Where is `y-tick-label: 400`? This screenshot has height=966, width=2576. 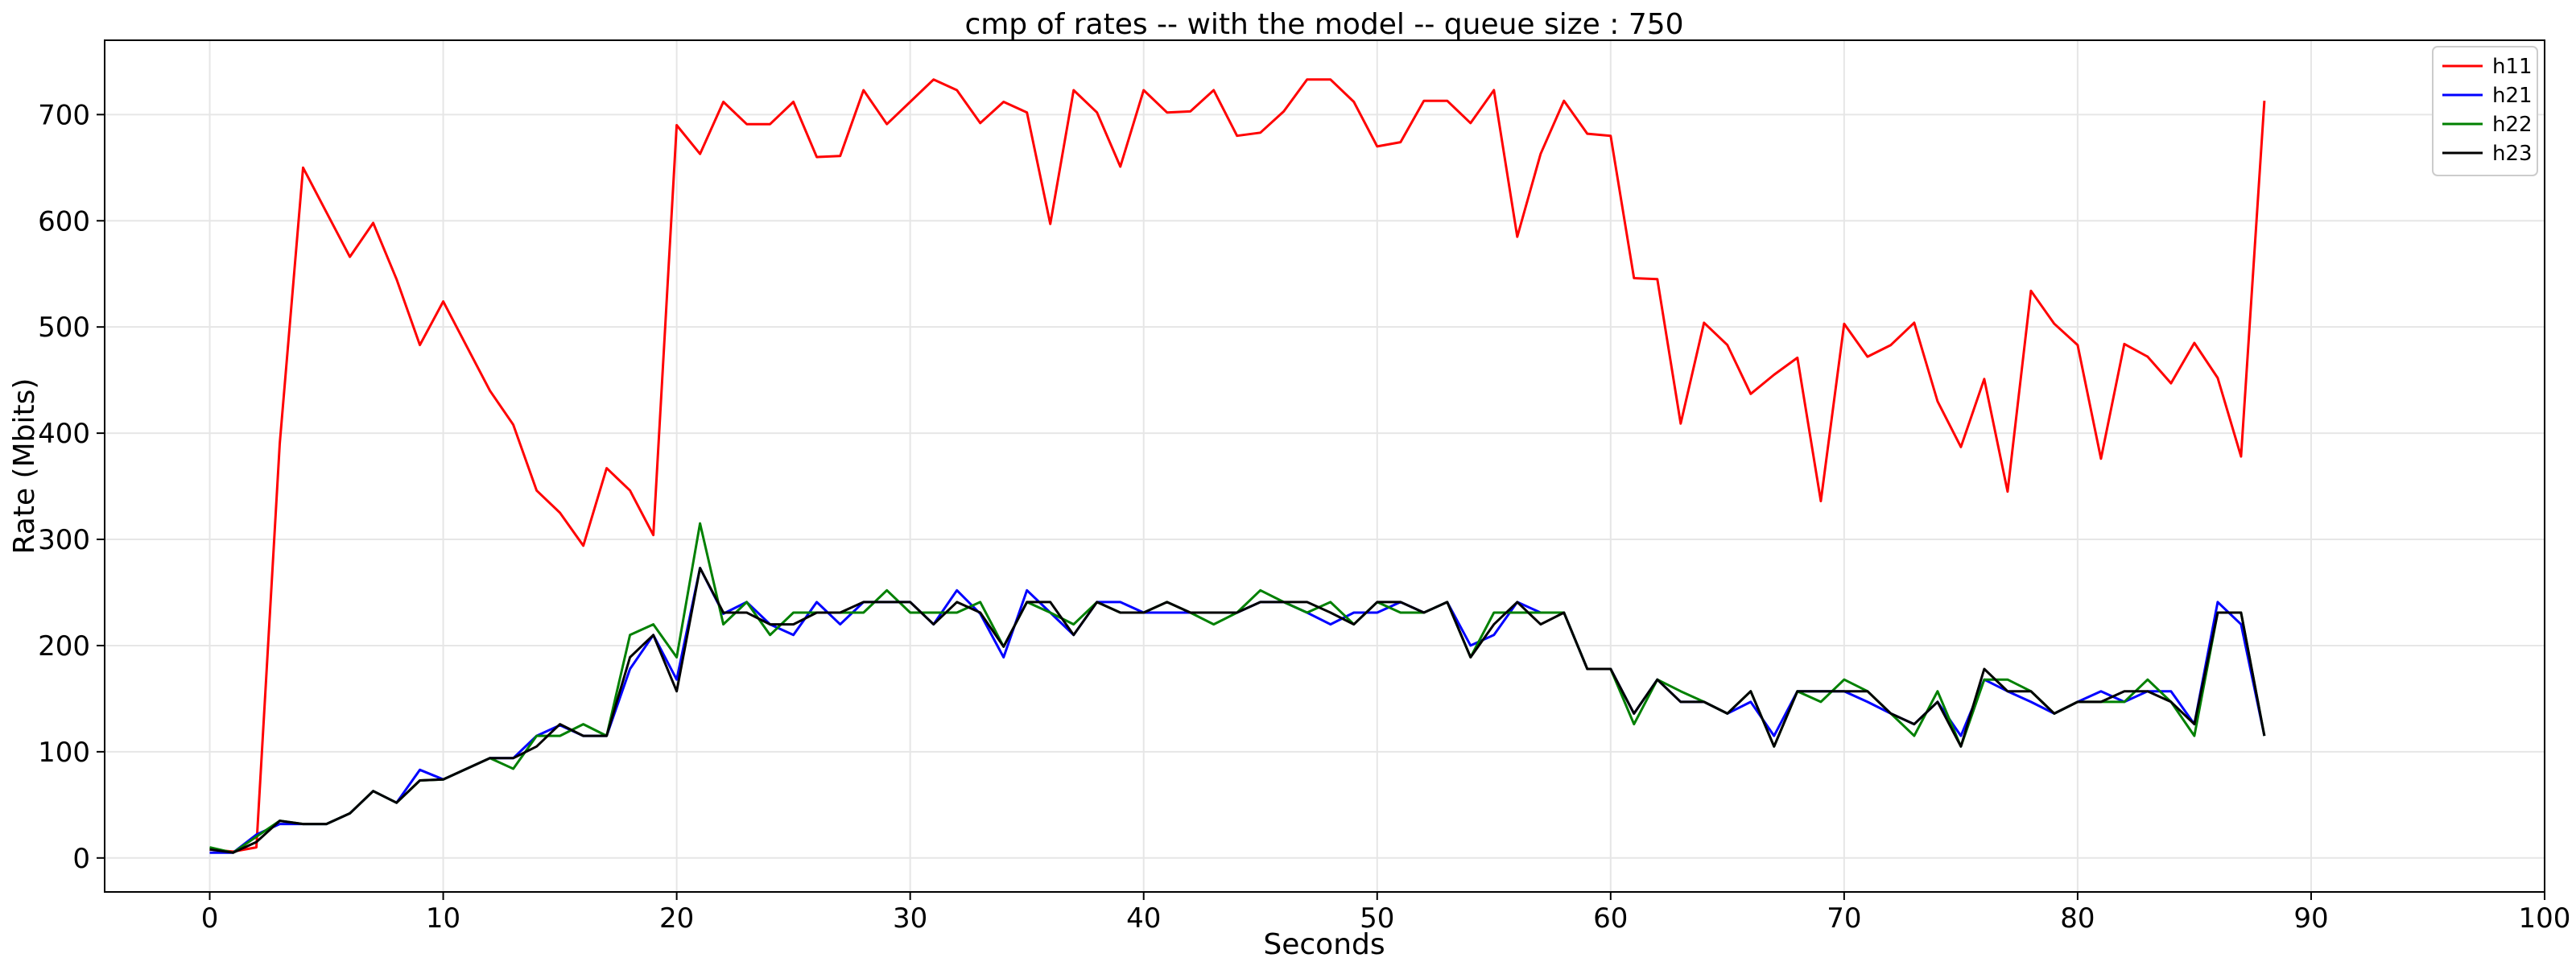 y-tick-label: 400 is located at coordinates (64, 434).